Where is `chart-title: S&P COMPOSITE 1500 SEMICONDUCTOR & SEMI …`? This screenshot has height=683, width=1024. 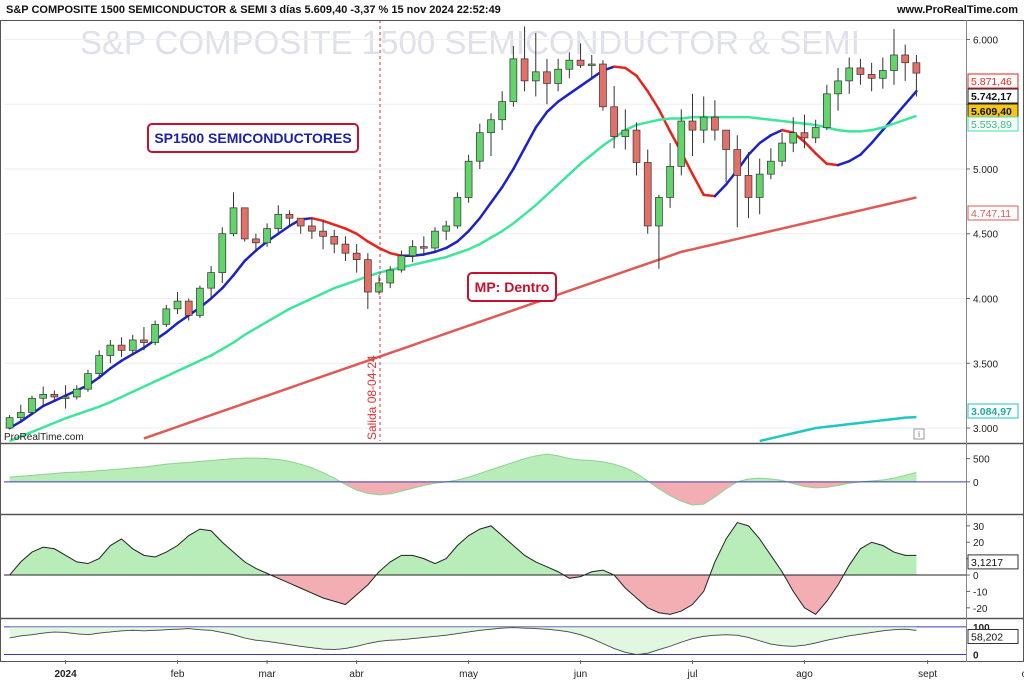
chart-title: S&P COMPOSITE 1500 SEMICONDUCTOR & SEMI … is located at coordinates (253, 10).